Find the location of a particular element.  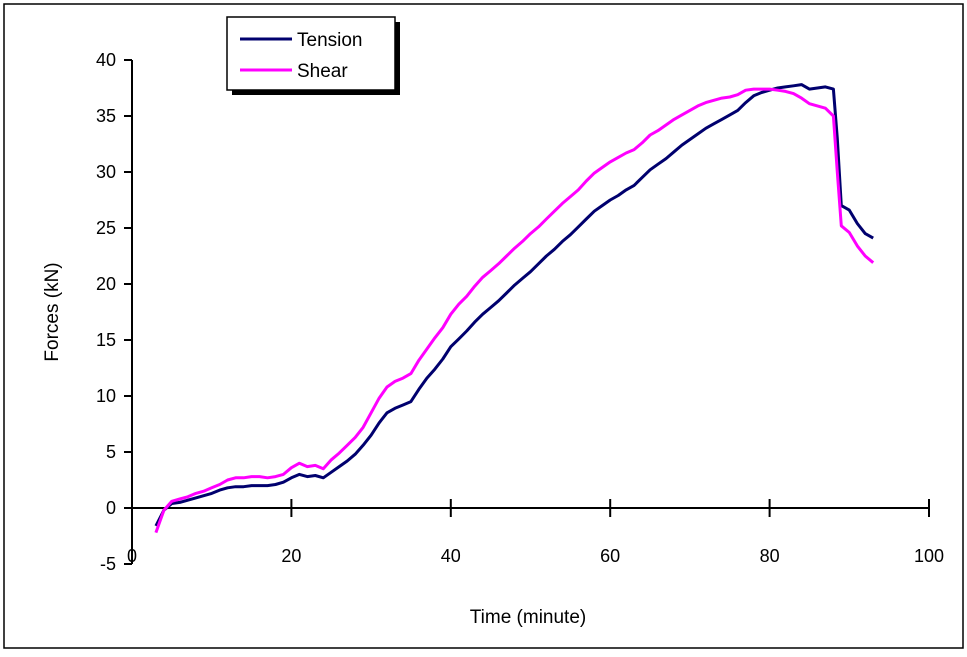

y-tick-label: 15 is located at coordinates (106, 340).